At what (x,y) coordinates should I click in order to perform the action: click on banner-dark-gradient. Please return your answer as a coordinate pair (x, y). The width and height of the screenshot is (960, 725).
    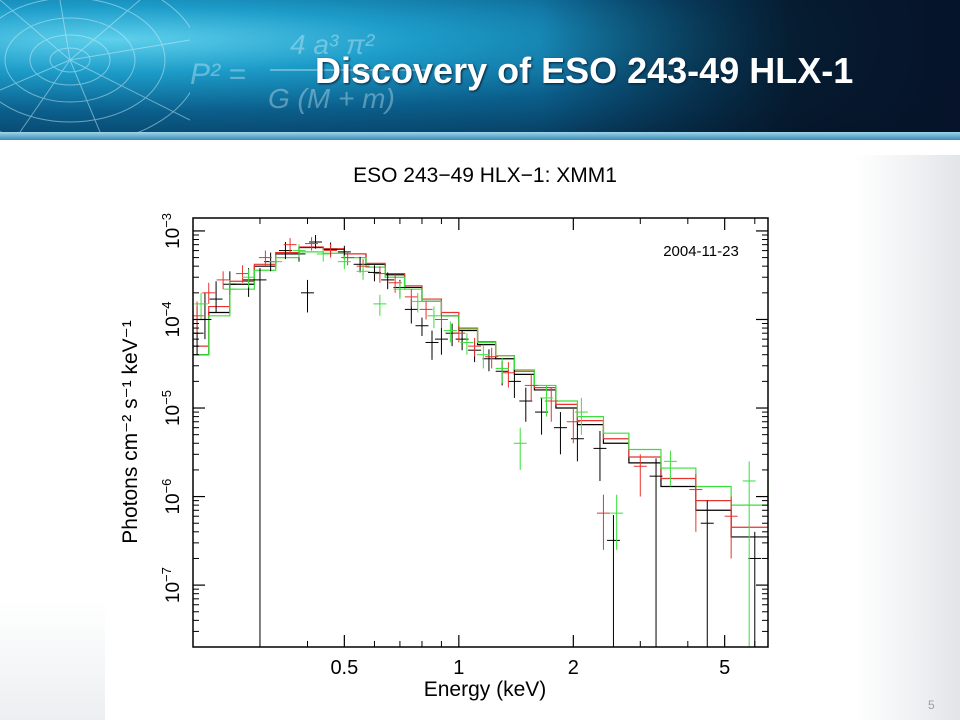
    Looking at the image, I should click on (750, 66).